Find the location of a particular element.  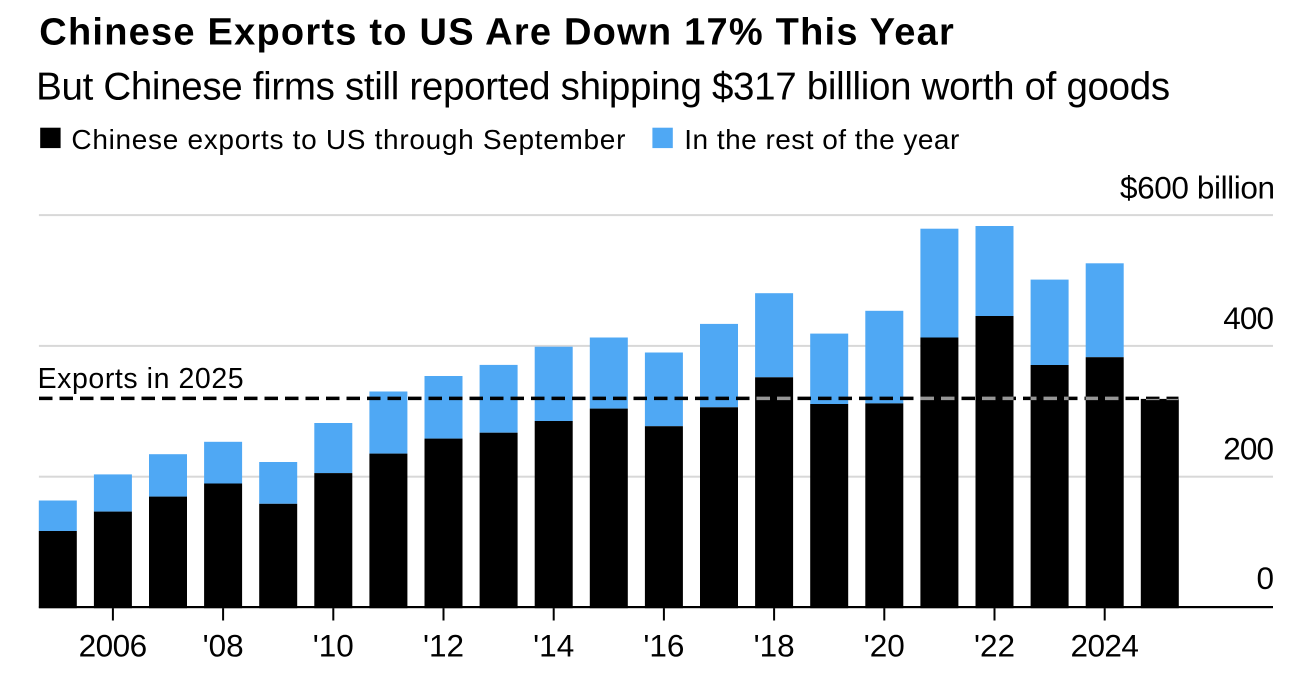

svg-text: $600 billion is located at coordinates (1197, 187).